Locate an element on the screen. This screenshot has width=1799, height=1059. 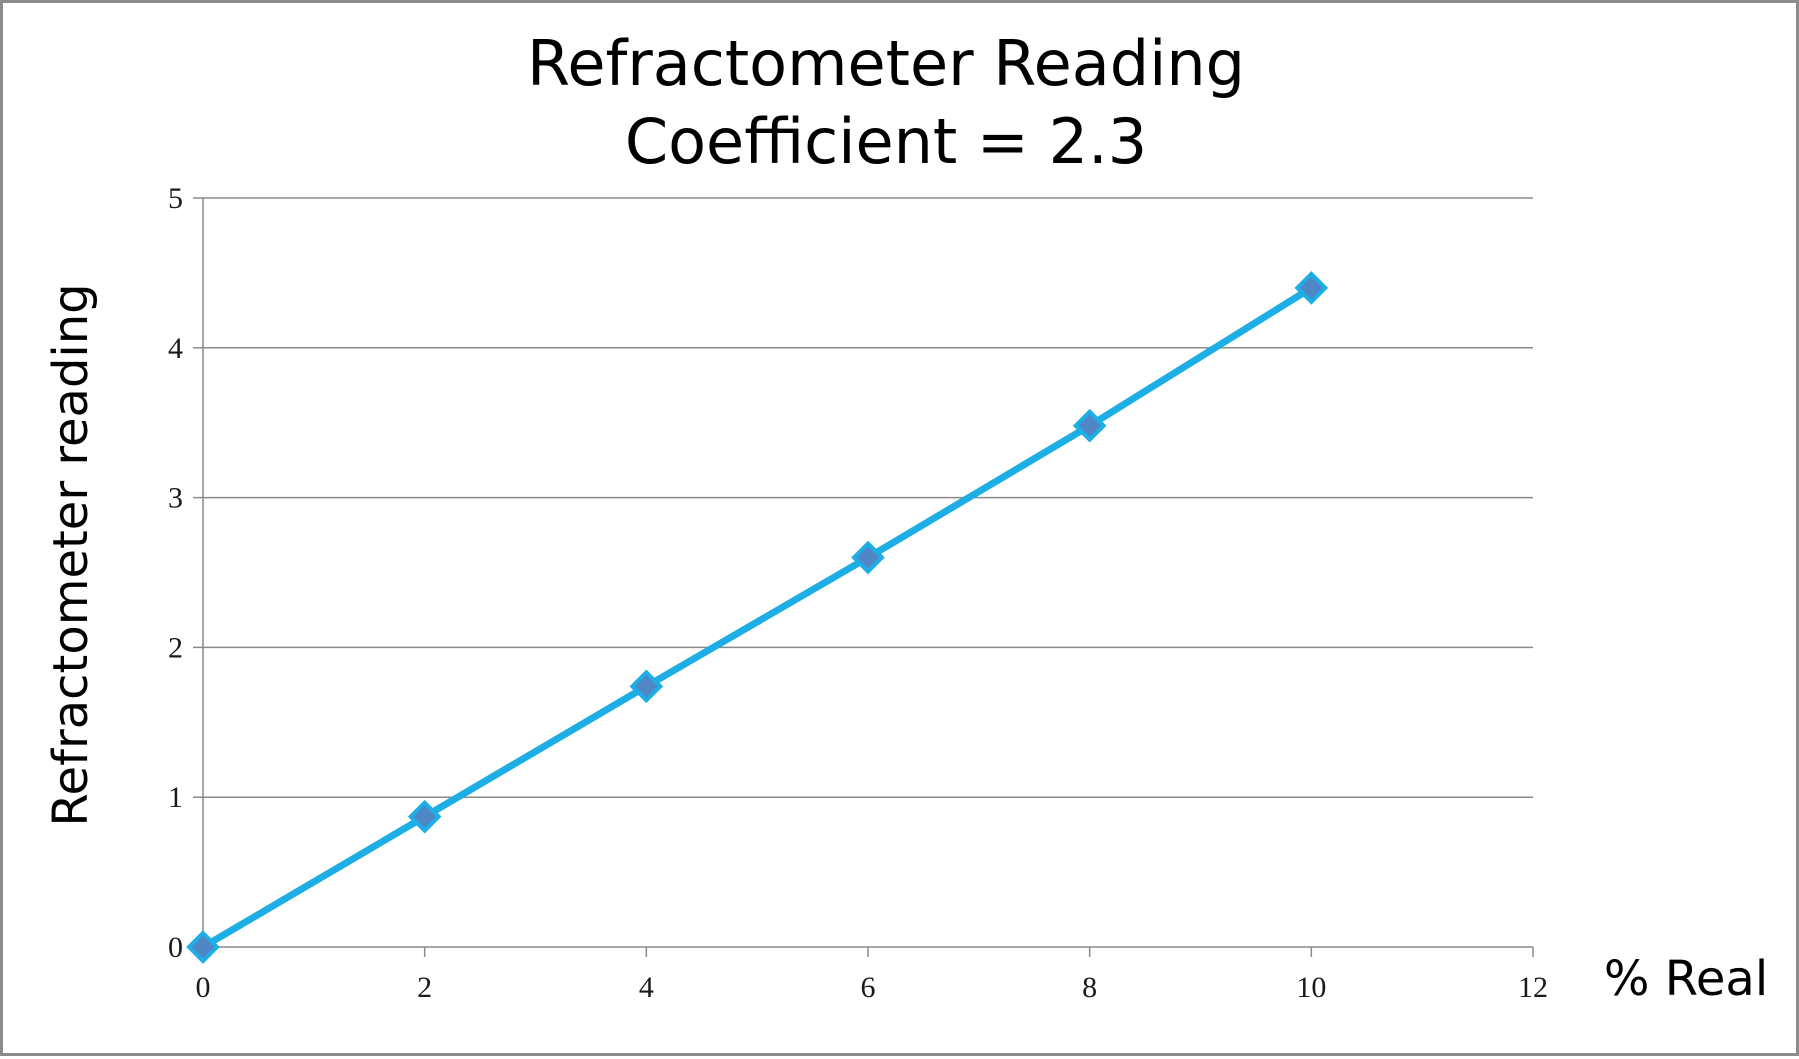
y-tick-label: 2 is located at coordinates (175, 647).